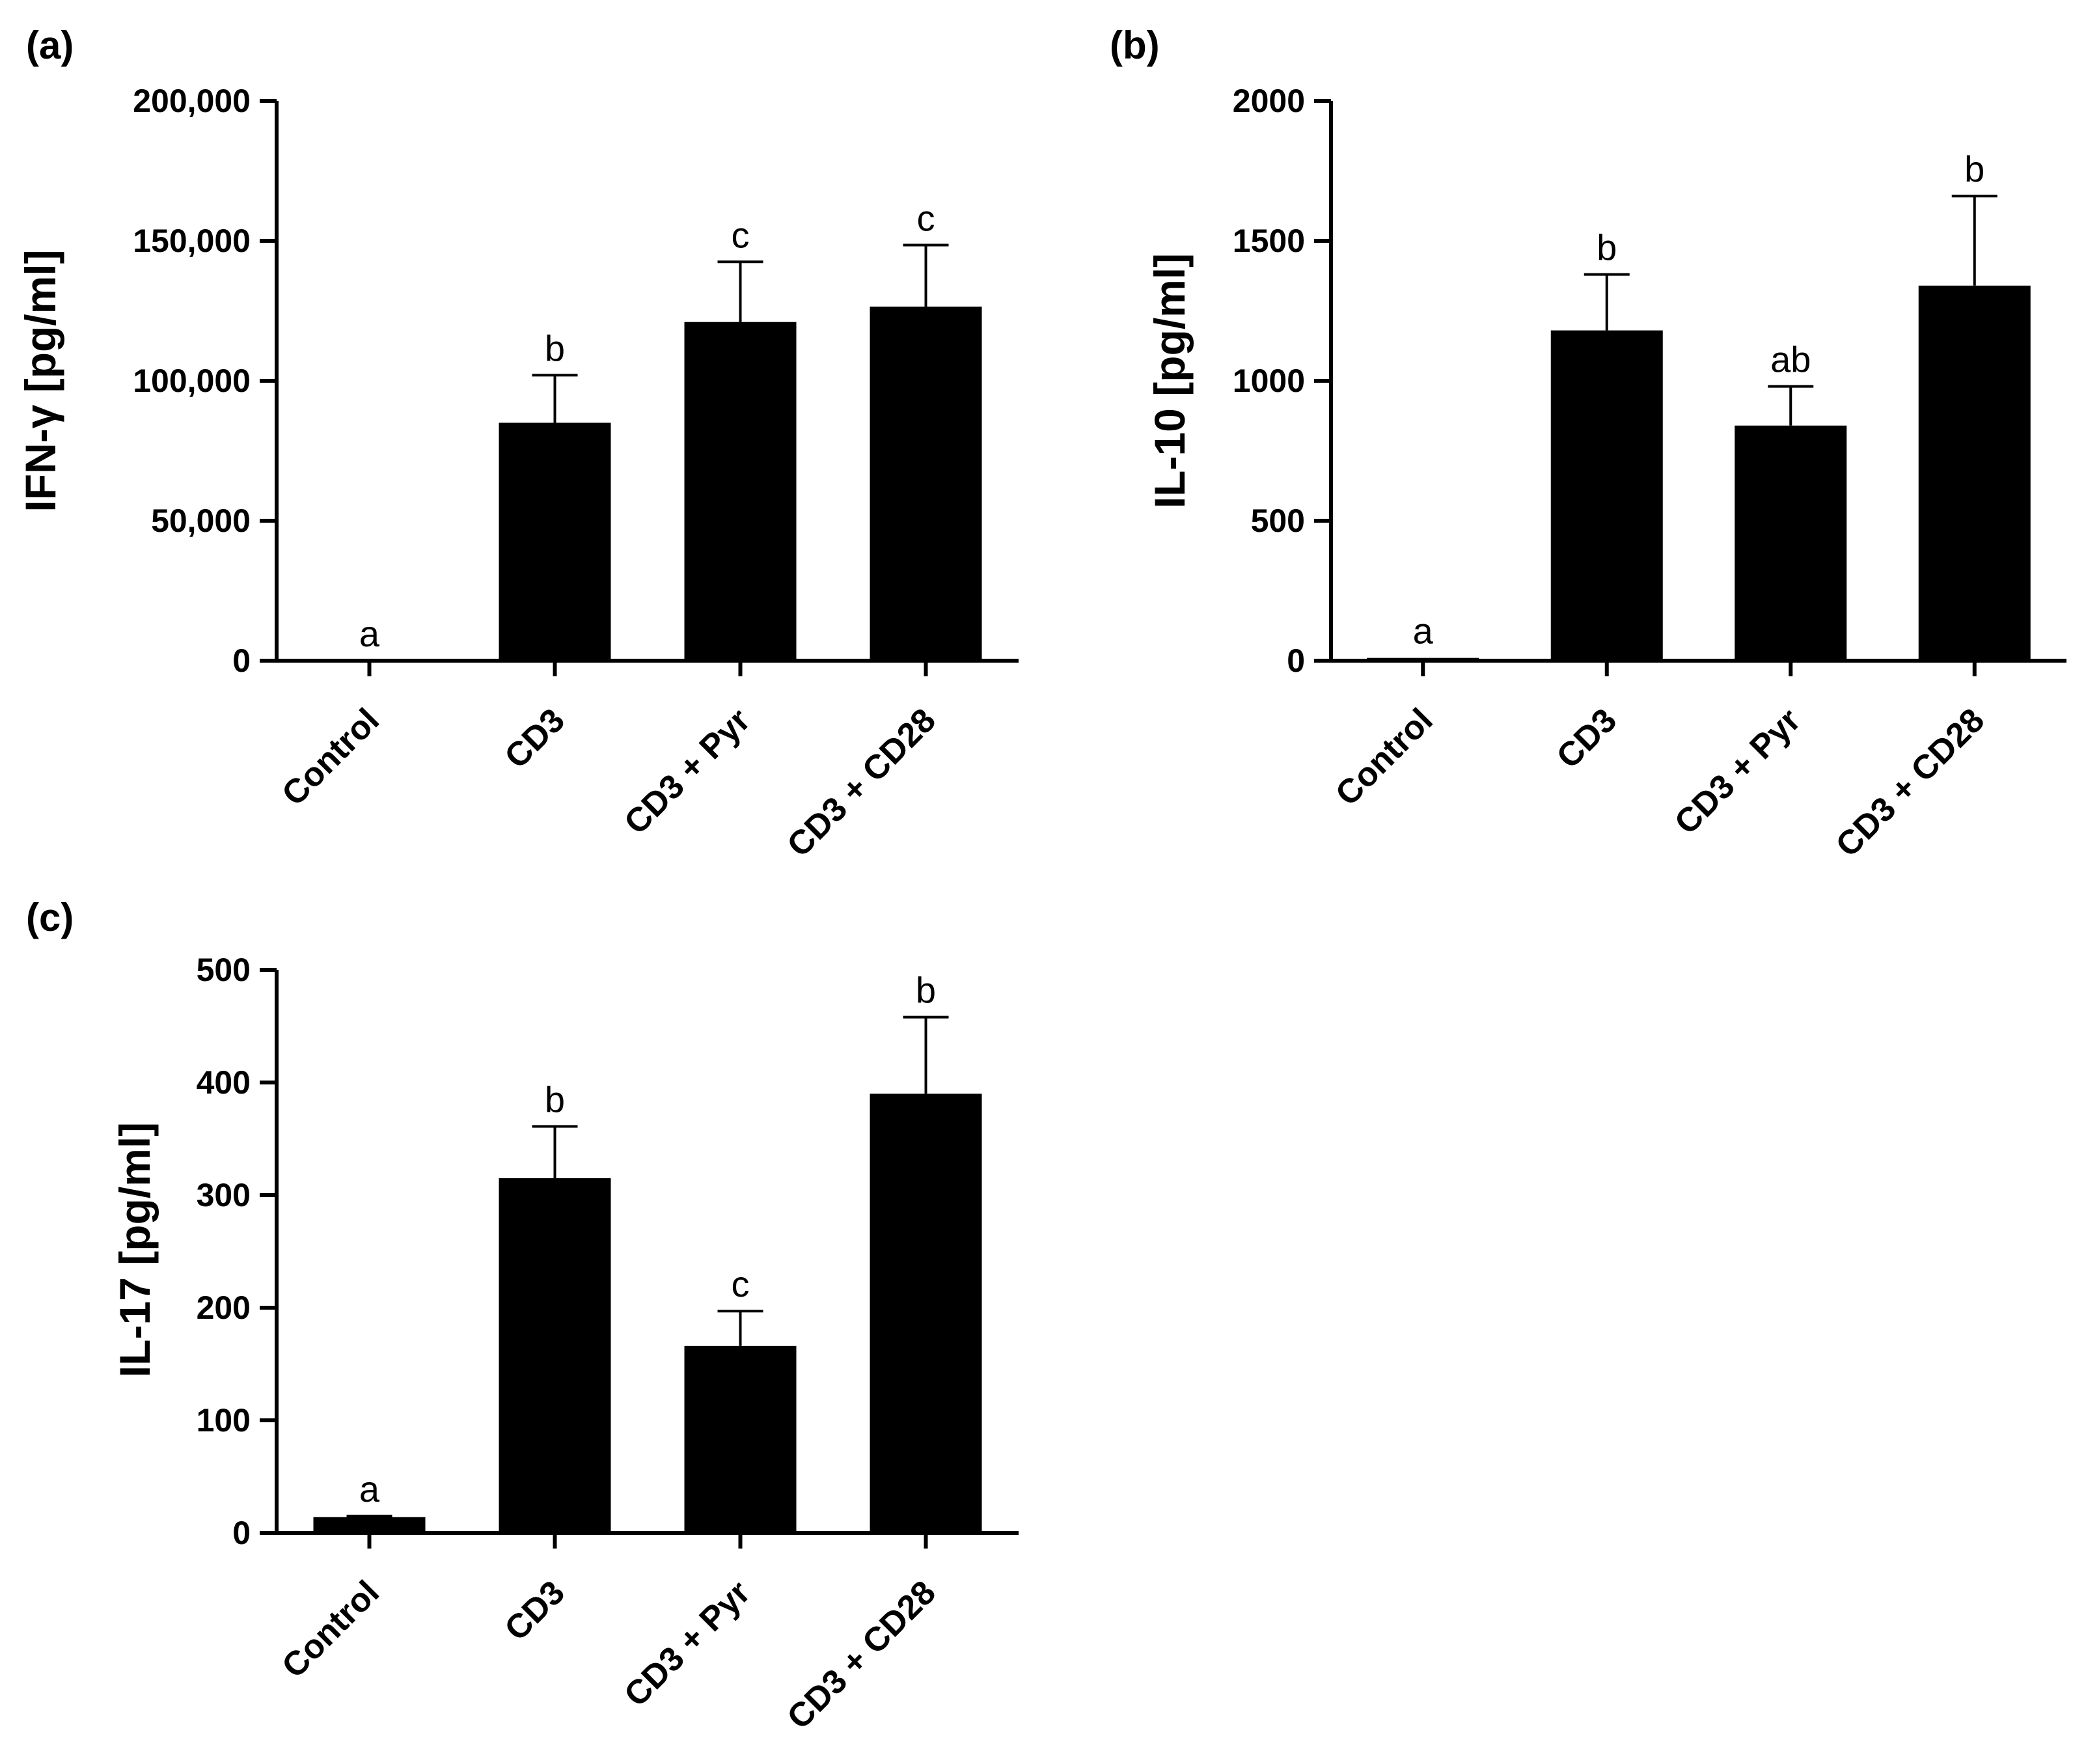  I want to click on y-tick-label: 1500, so click(1269, 241).